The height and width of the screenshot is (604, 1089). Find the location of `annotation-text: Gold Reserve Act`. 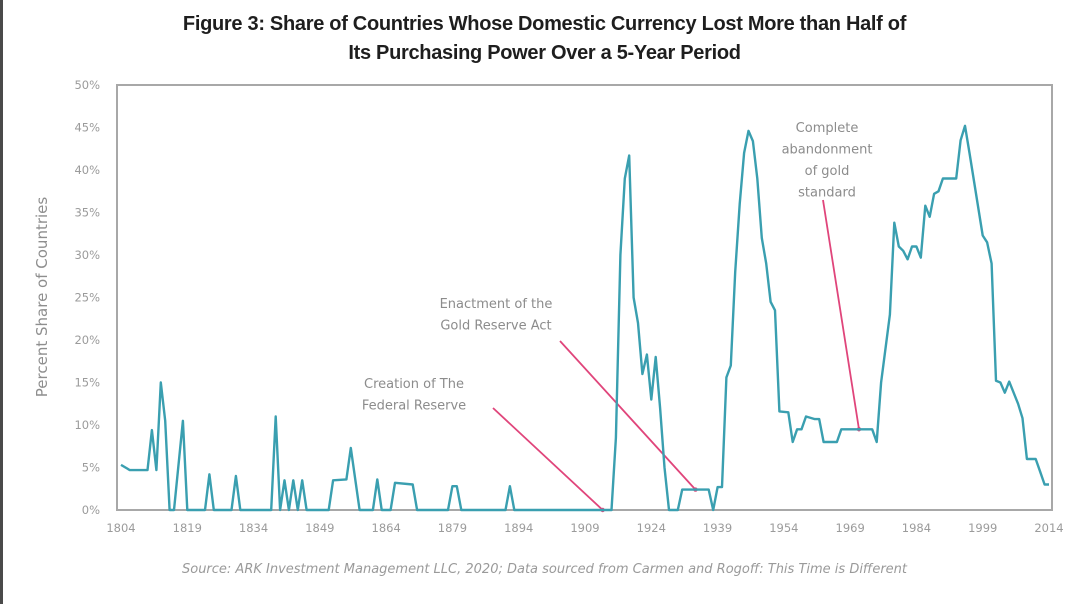

annotation-text: Gold Reserve Act is located at coordinates (495, 326).